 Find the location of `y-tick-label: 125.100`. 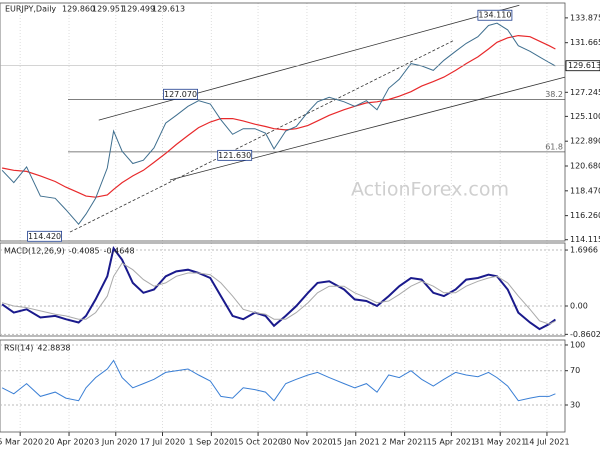

y-tick-label: 125.100 is located at coordinates (585, 116).